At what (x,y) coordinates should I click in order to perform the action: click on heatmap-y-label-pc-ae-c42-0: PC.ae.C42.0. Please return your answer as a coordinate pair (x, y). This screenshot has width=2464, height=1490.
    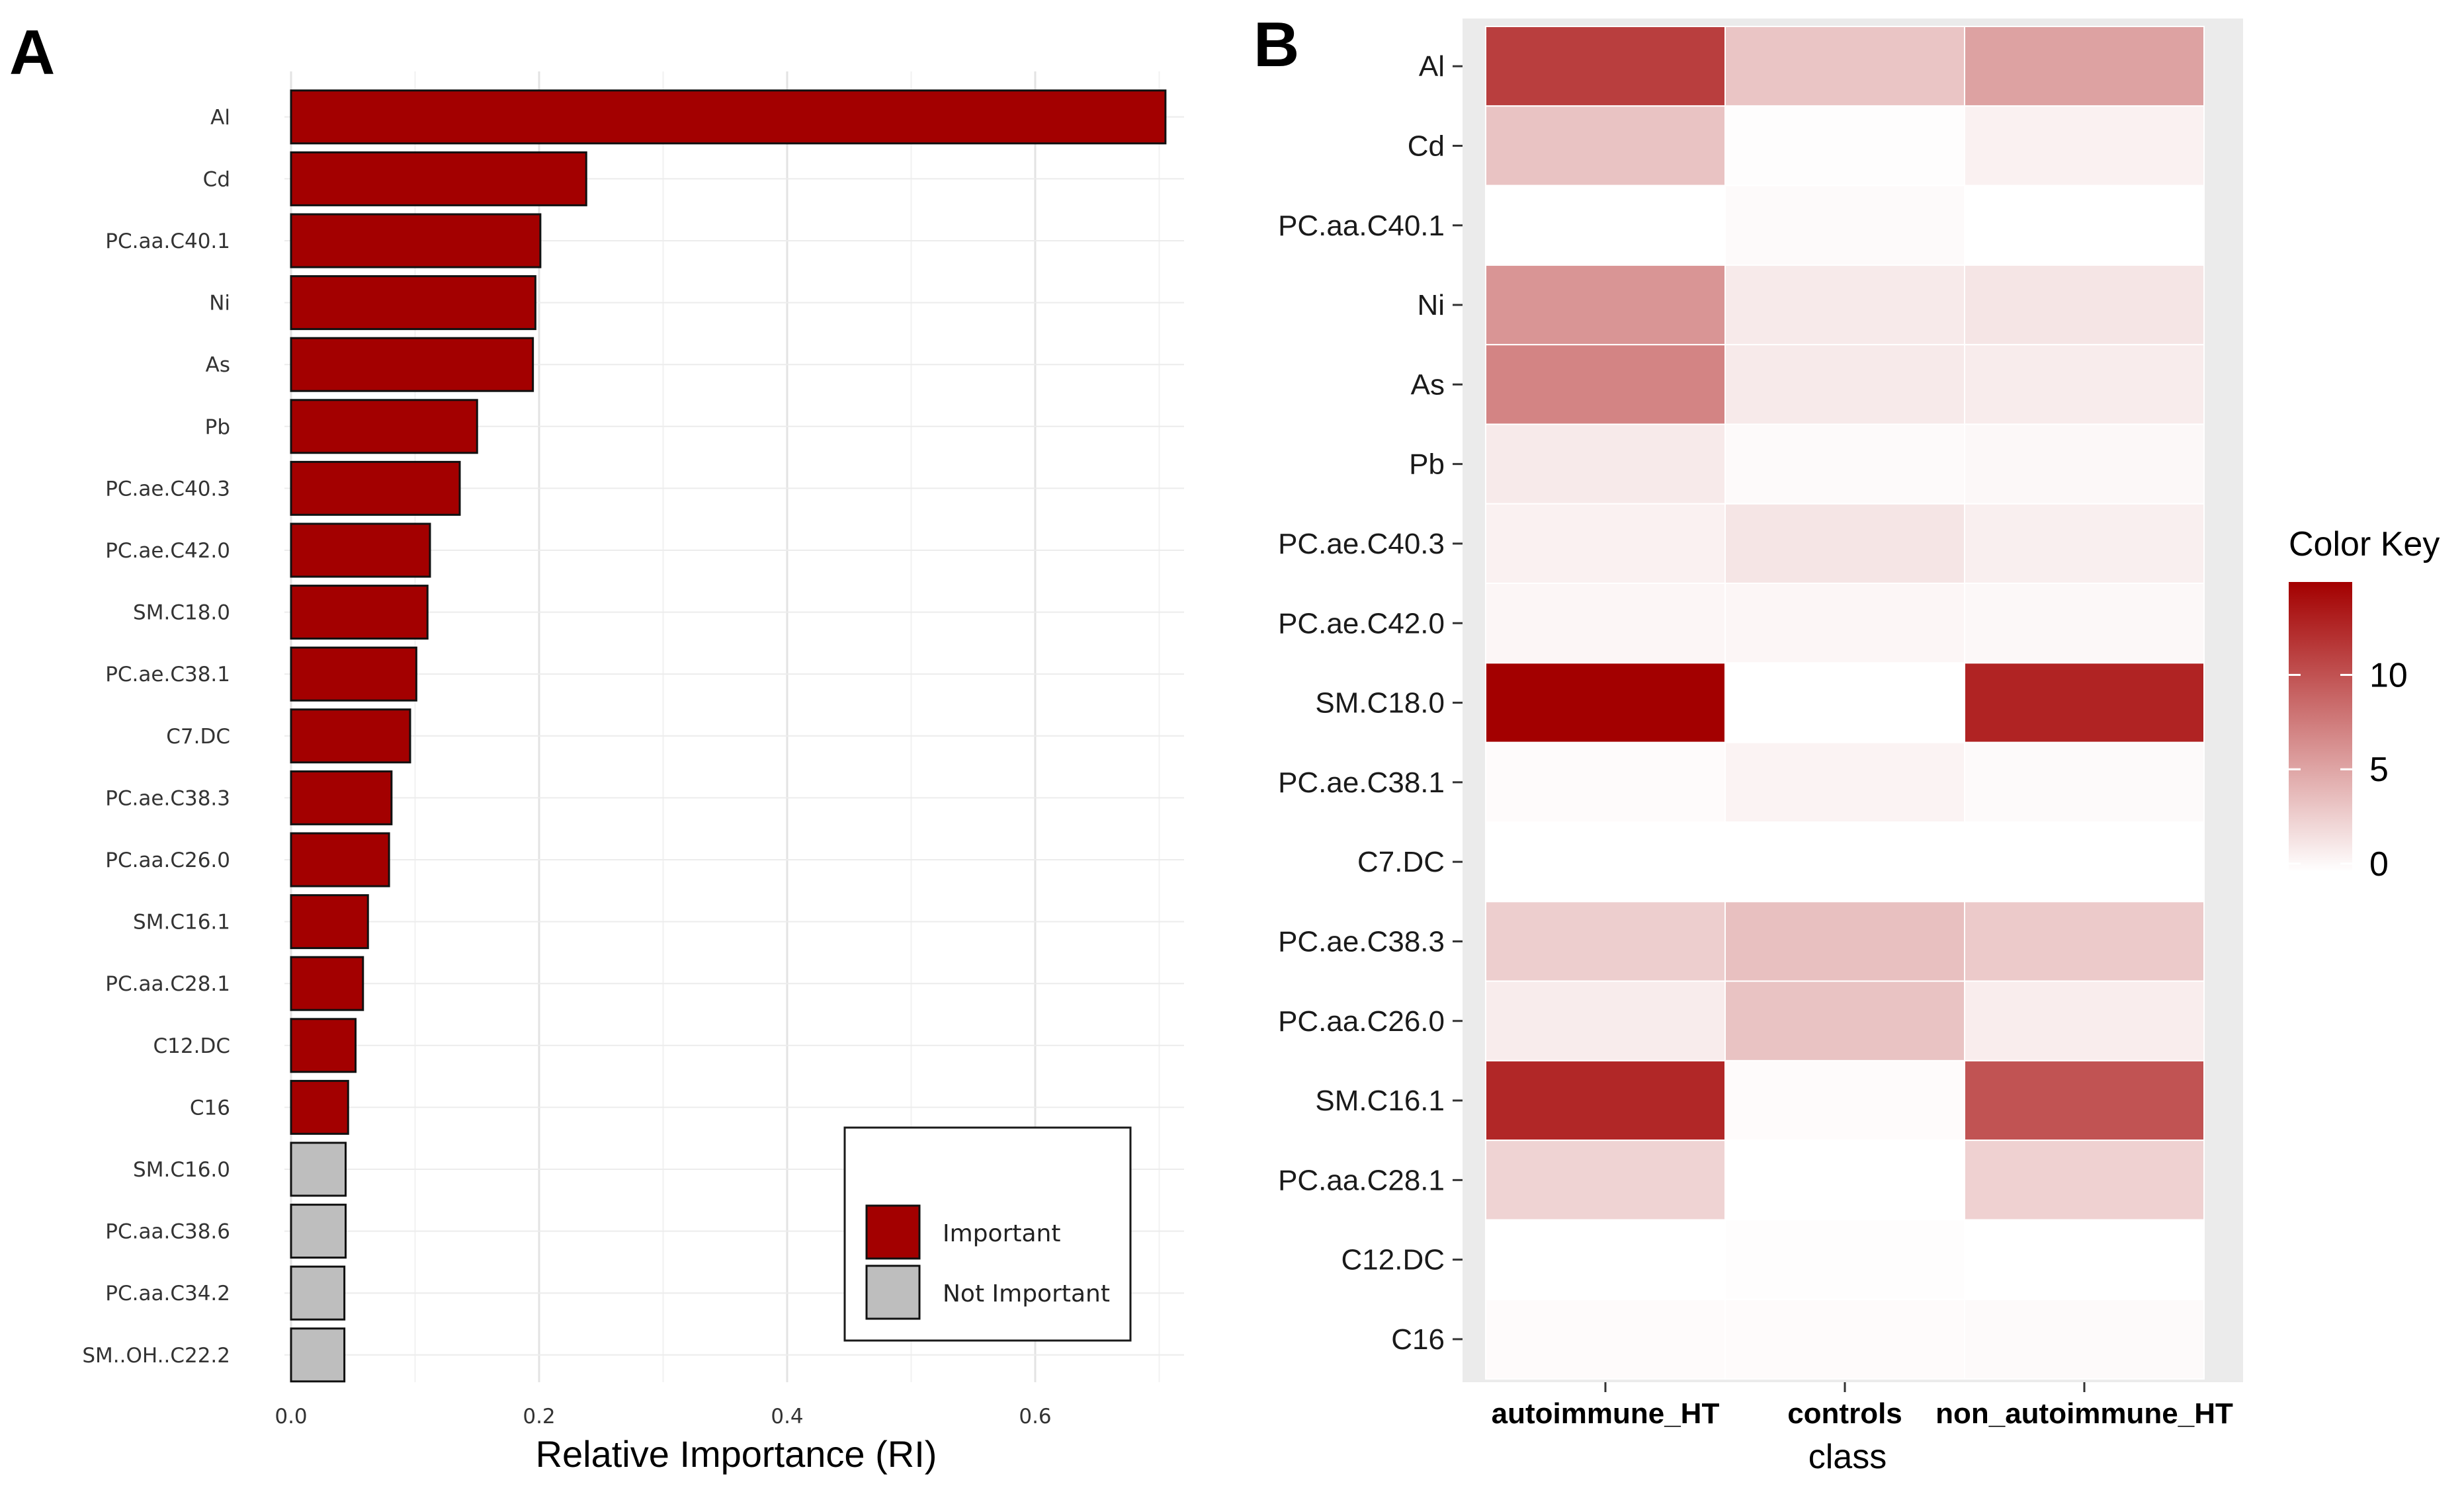
    Looking at the image, I should click on (1361, 623).